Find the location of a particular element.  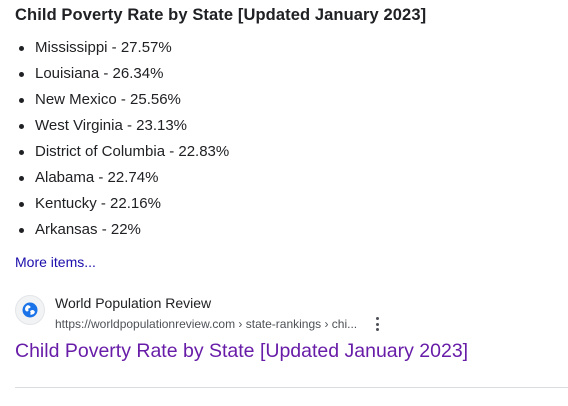

list-item: Arkansas - 22% is located at coordinates (122, 230).